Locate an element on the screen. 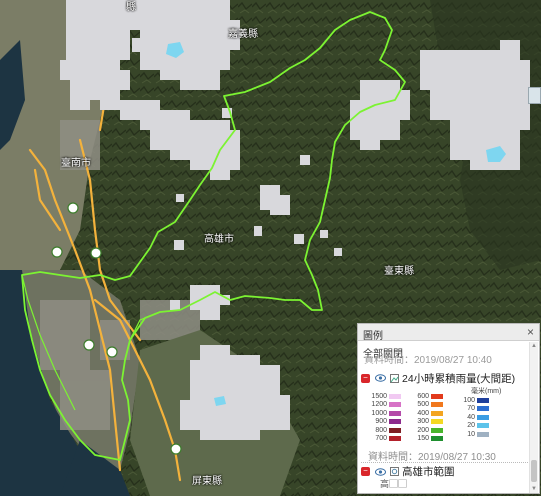  scale-item: 200 is located at coordinates (427, 430).